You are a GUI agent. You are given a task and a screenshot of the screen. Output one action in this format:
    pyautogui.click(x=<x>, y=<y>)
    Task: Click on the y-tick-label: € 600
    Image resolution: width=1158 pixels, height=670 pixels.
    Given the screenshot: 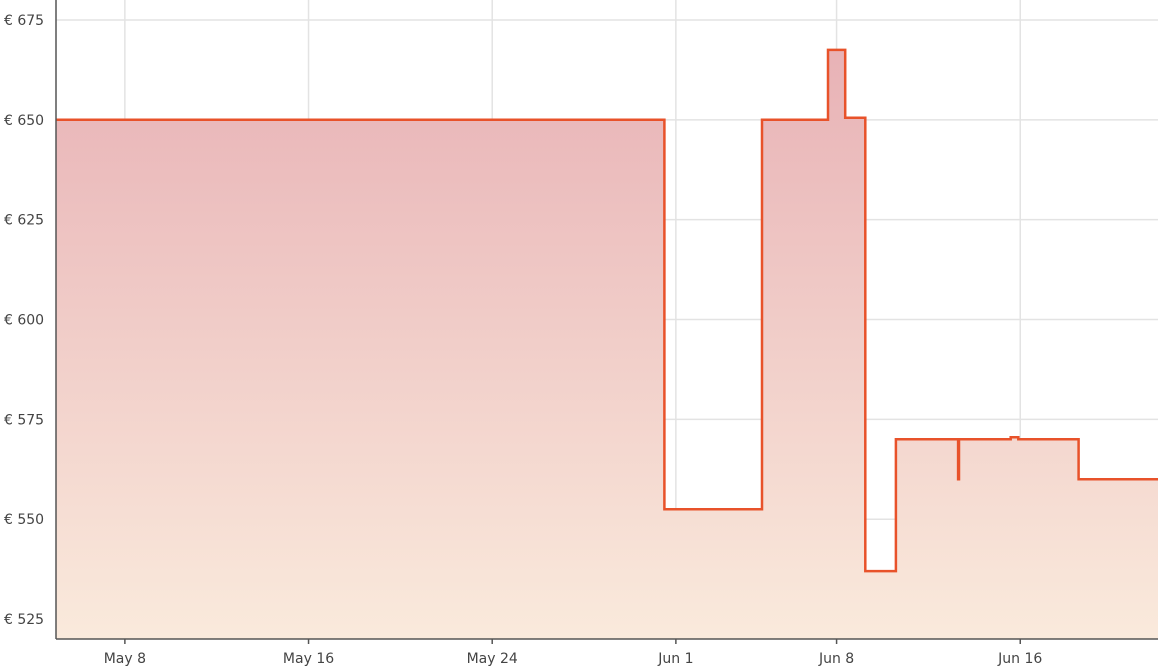 What is the action you would take?
    pyautogui.click(x=24, y=321)
    